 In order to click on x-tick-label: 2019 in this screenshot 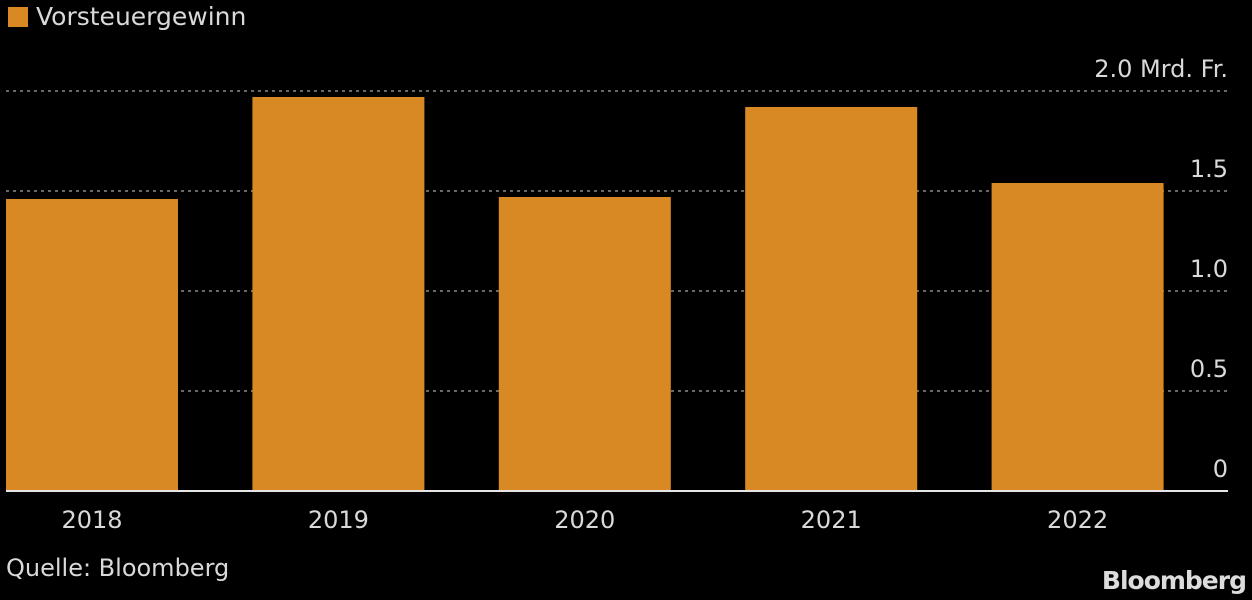, I will do `click(338, 520)`.